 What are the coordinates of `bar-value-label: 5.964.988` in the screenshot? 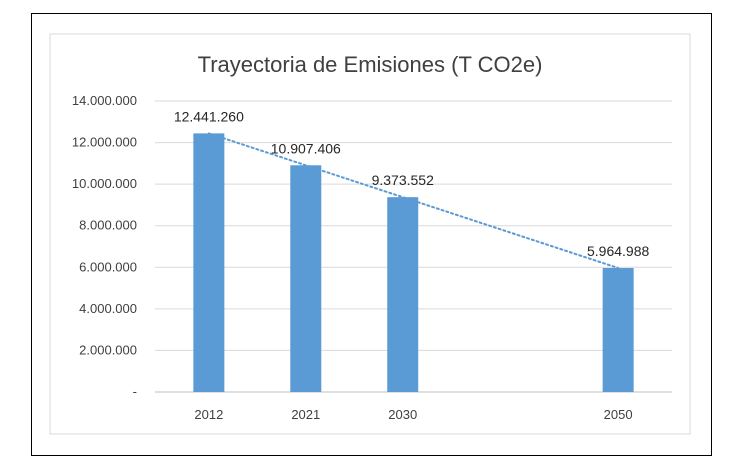 It's located at (618, 251).